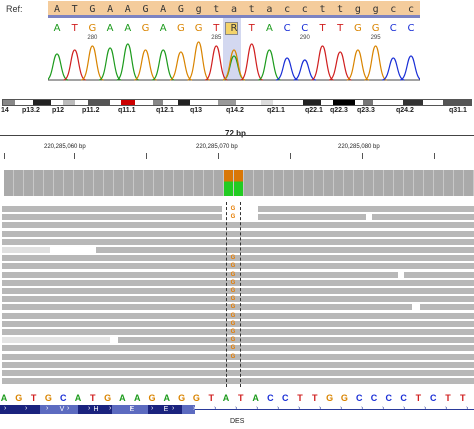 The image size is (474, 429). I want to click on ideogram-bar, so click(237, 102).